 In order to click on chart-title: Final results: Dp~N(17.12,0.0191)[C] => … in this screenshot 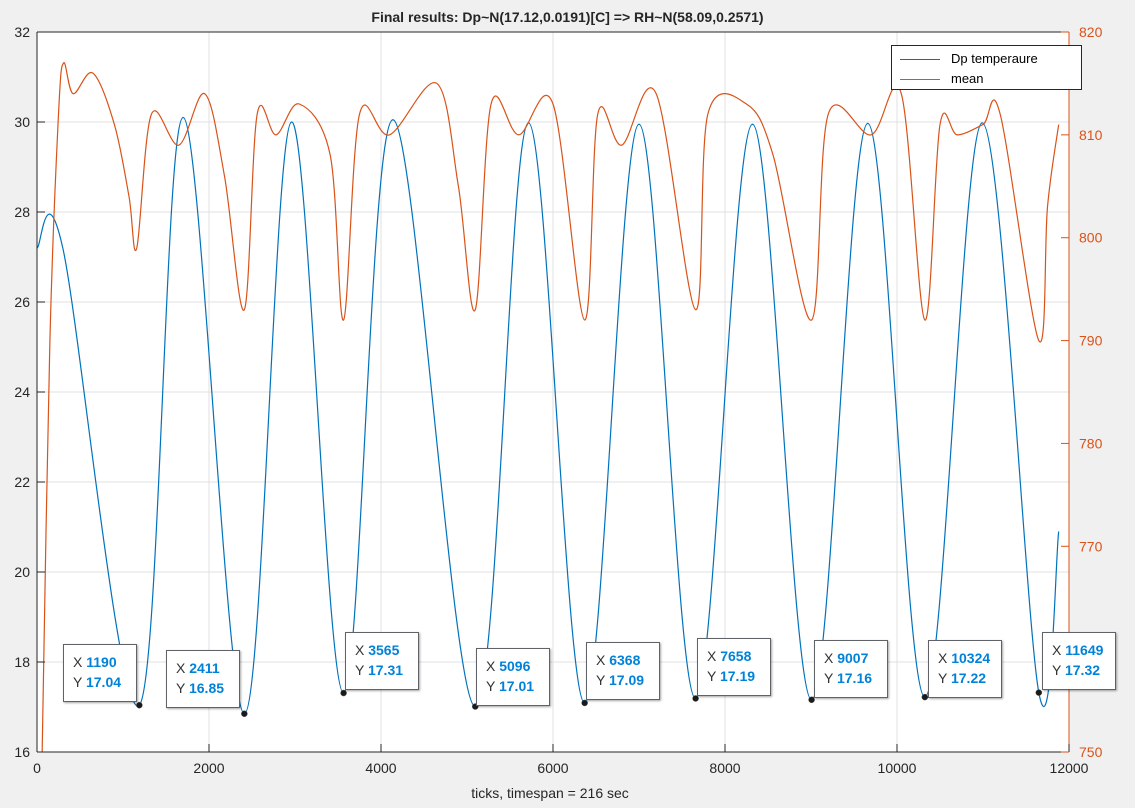, I will do `click(567, 17)`.